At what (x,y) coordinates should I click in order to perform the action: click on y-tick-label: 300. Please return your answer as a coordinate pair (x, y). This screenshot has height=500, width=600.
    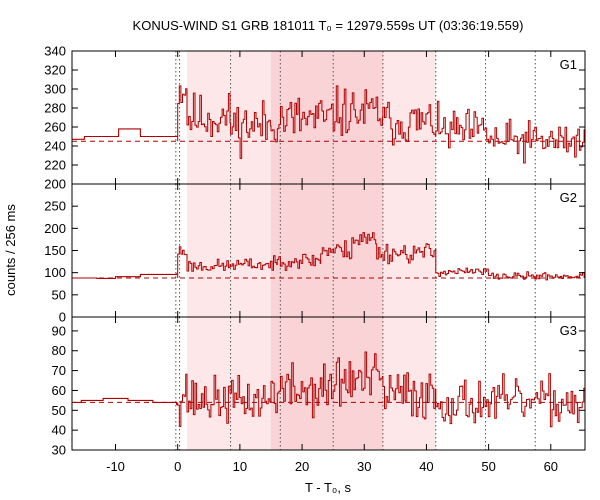
    Looking at the image, I should click on (55, 89).